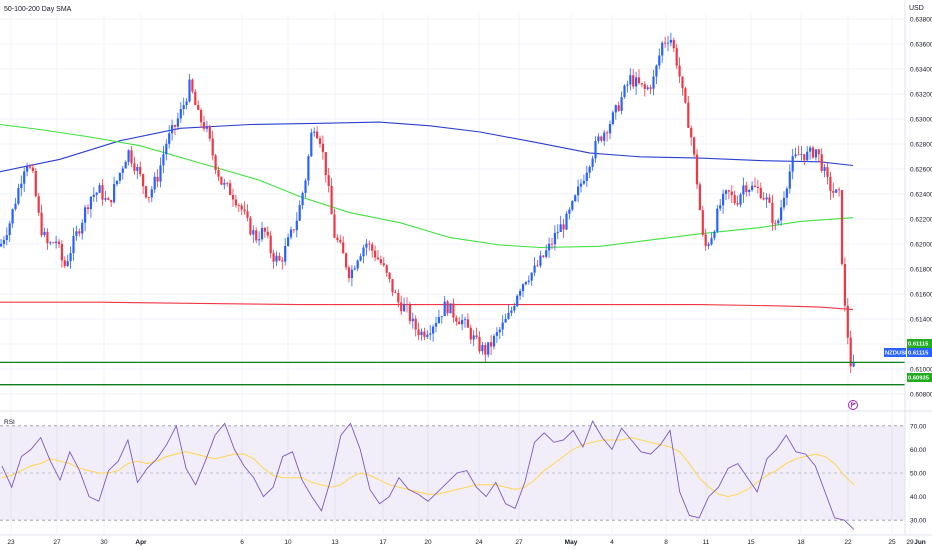 The height and width of the screenshot is (550, 932). Describe the element at coordinates (853, 405) in the screenshot. I see `flag-icon` at that location.